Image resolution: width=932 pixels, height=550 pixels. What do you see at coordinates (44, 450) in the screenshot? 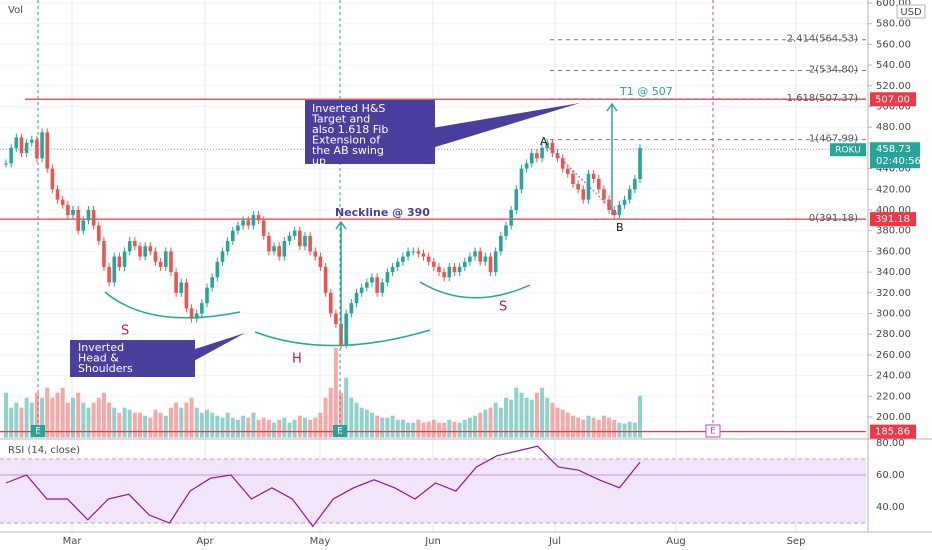
I see `rsi-label: RSI (14, close)` at bounding box center [44, 450].